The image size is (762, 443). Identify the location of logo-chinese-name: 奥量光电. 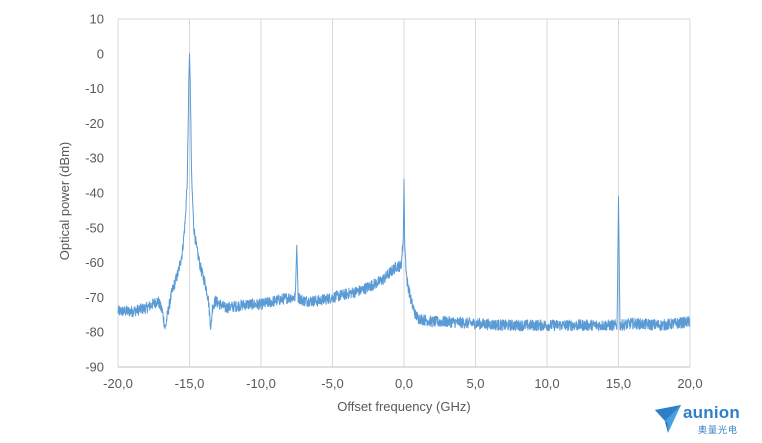
(718, 431).